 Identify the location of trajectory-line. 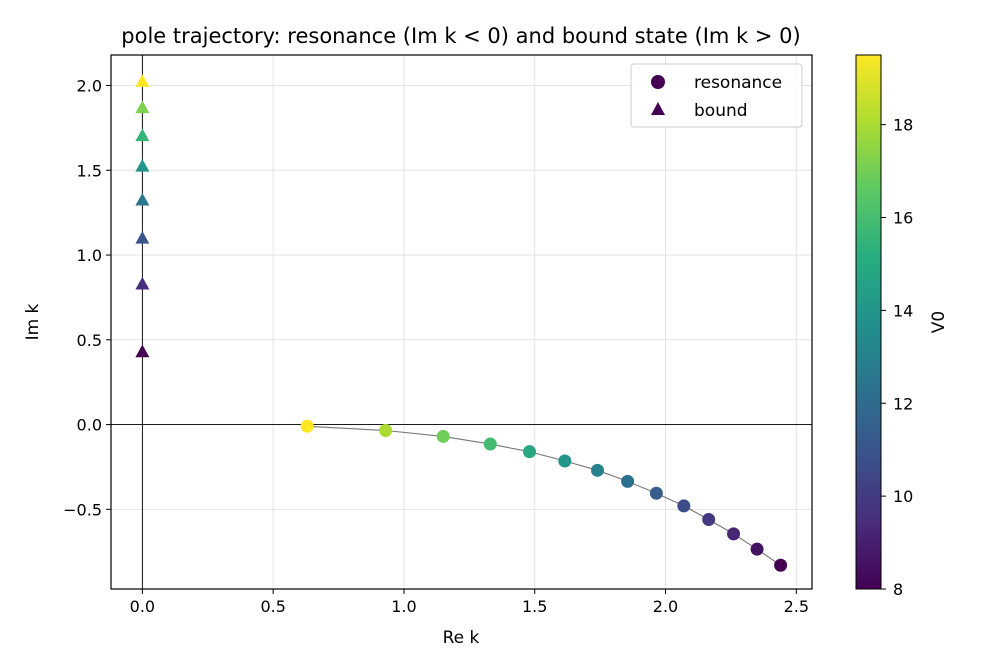
(544, 495).